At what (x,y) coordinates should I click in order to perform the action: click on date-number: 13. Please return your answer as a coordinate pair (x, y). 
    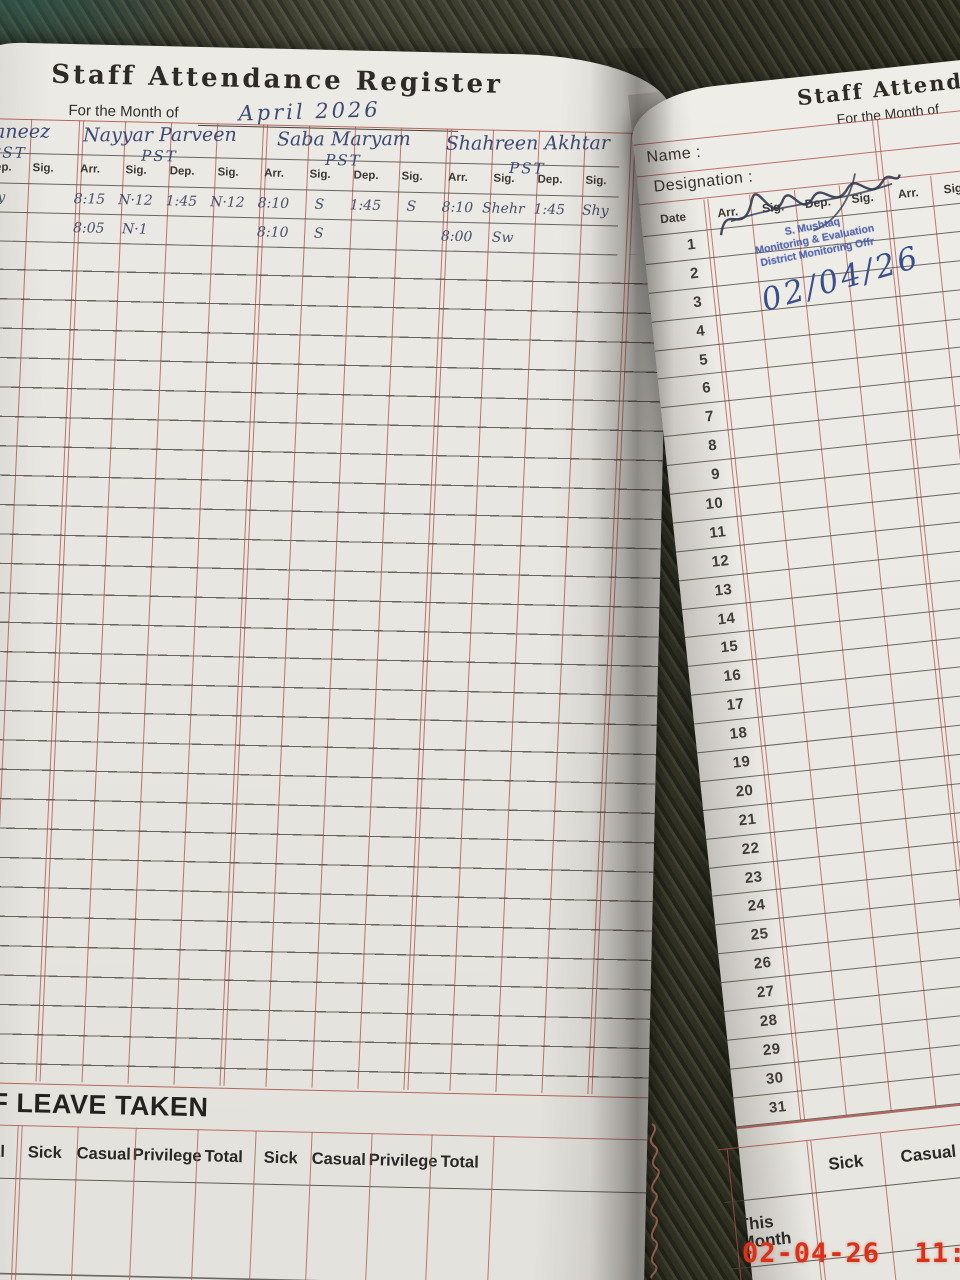
    Looking at the image, I should click on (723, 590).